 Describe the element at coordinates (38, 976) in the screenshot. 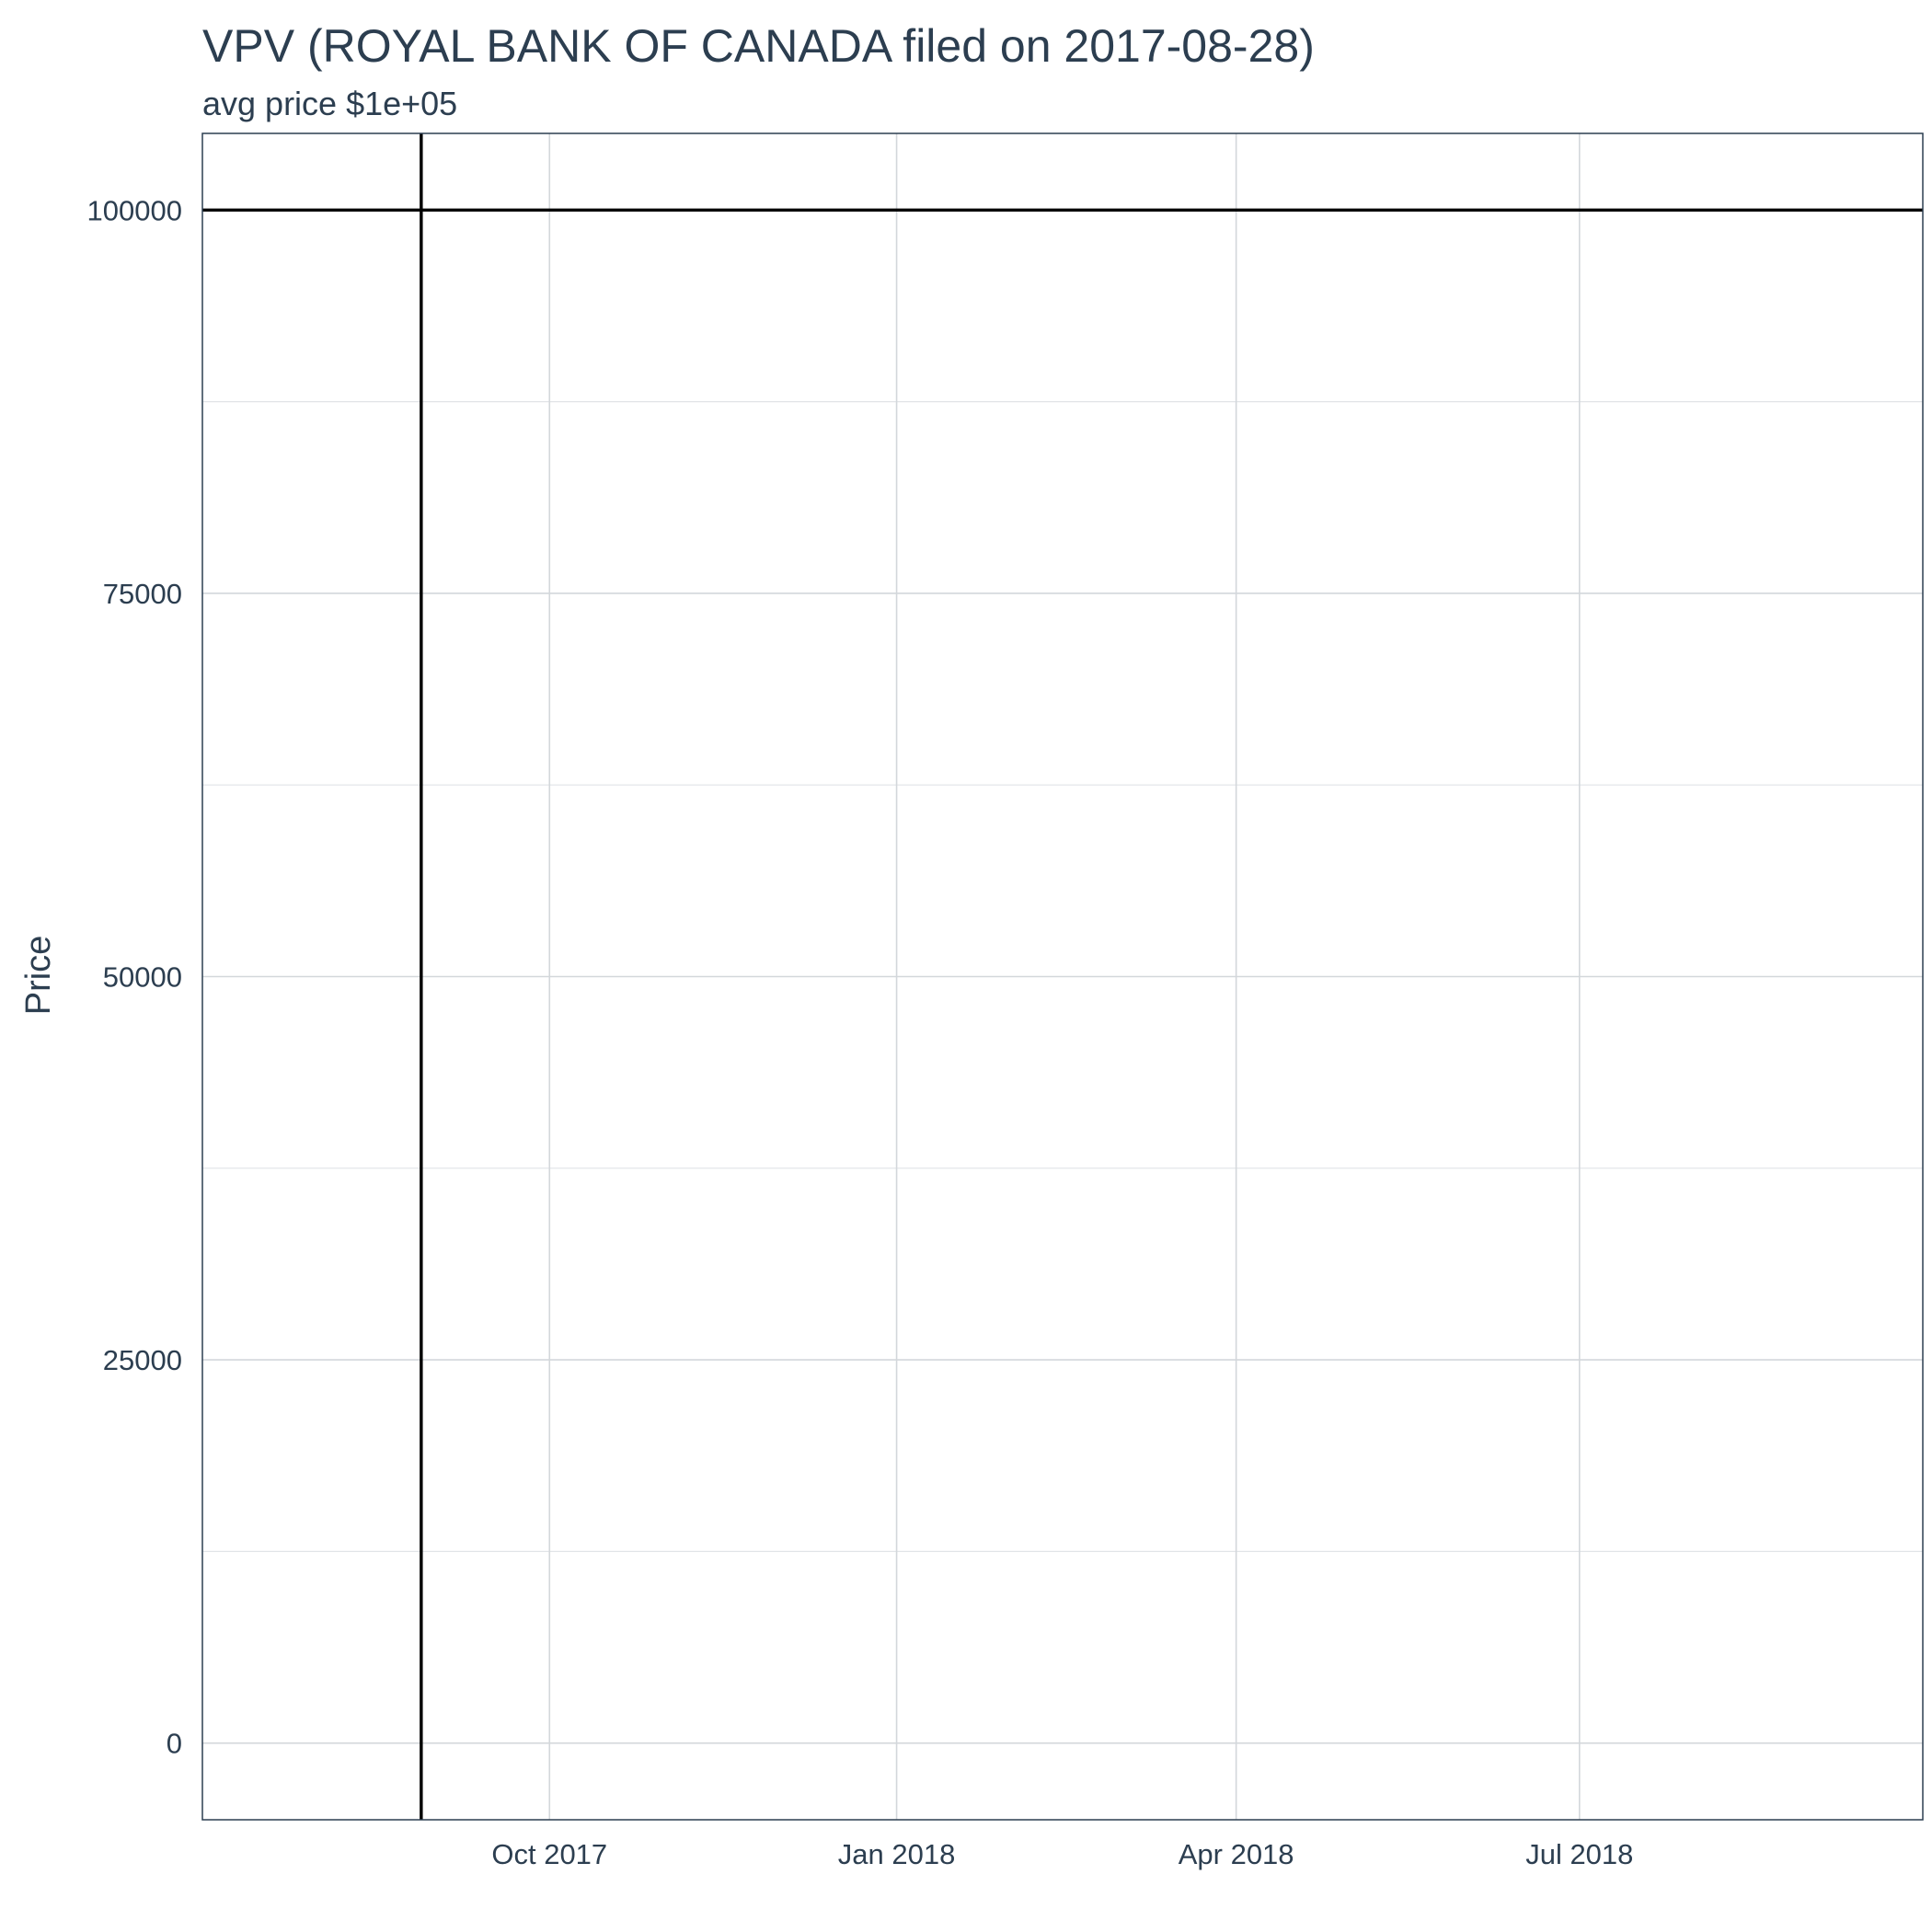

I see `y-axis-title: Price` at that location.